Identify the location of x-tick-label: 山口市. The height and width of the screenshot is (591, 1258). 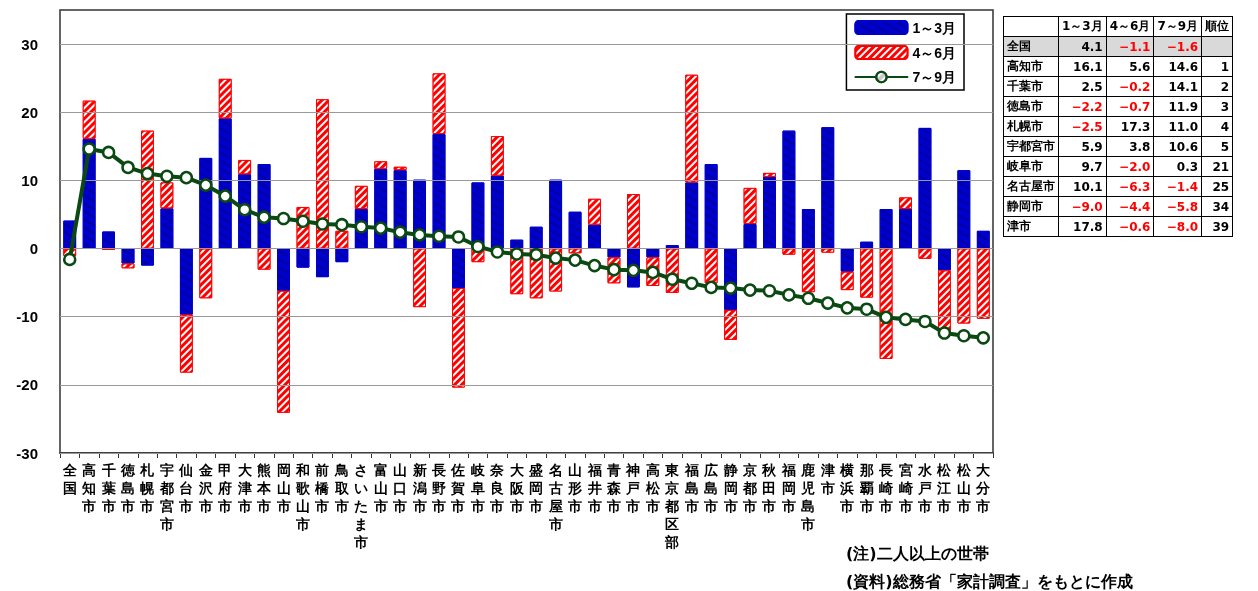
(400, 488).